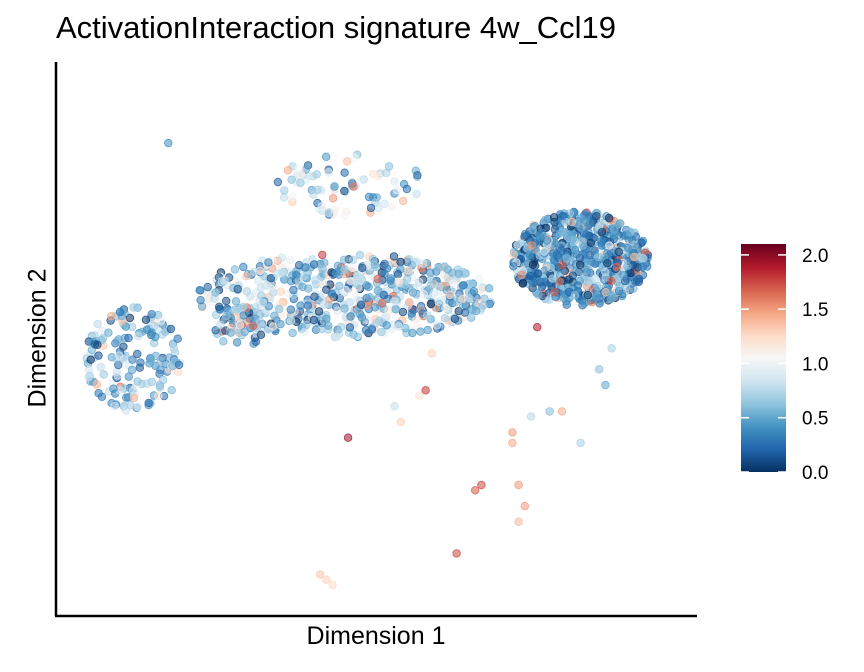 The height and width of the screenshot is (672, 864). Describe the element at coordinates (376, 636) in the screenshot. I see `x-axis-label: Dimension 1` at that location.